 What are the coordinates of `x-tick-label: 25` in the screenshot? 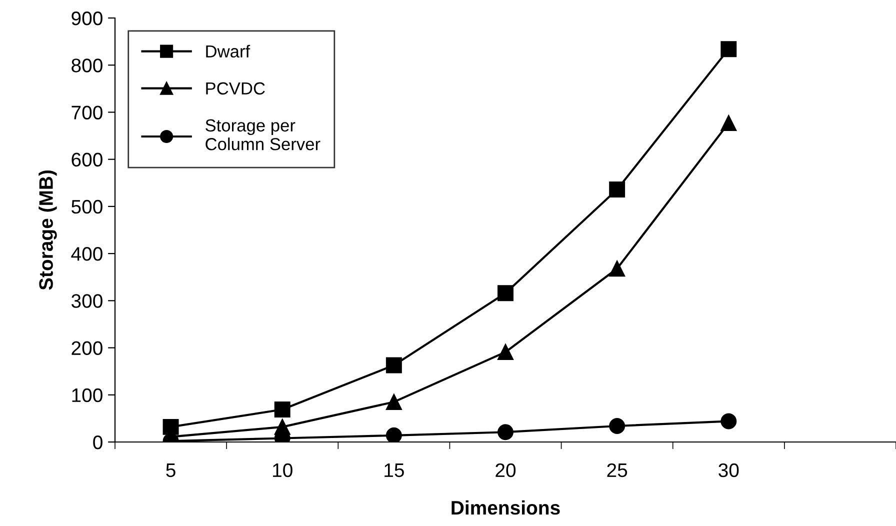 It's located at (617, 470).